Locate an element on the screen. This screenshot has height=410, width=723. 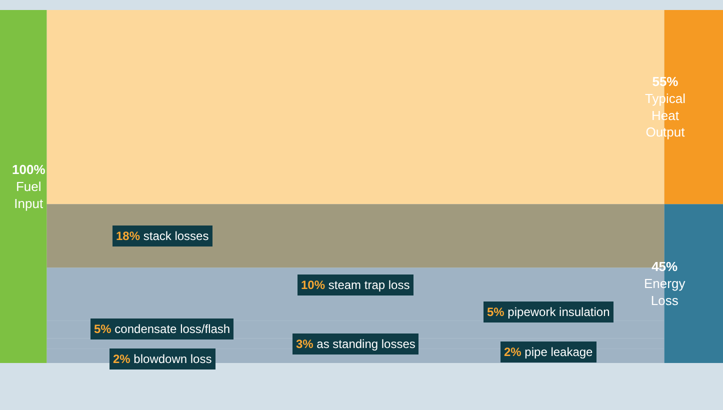
data-label: 100% is located at coordinates (29, 169).